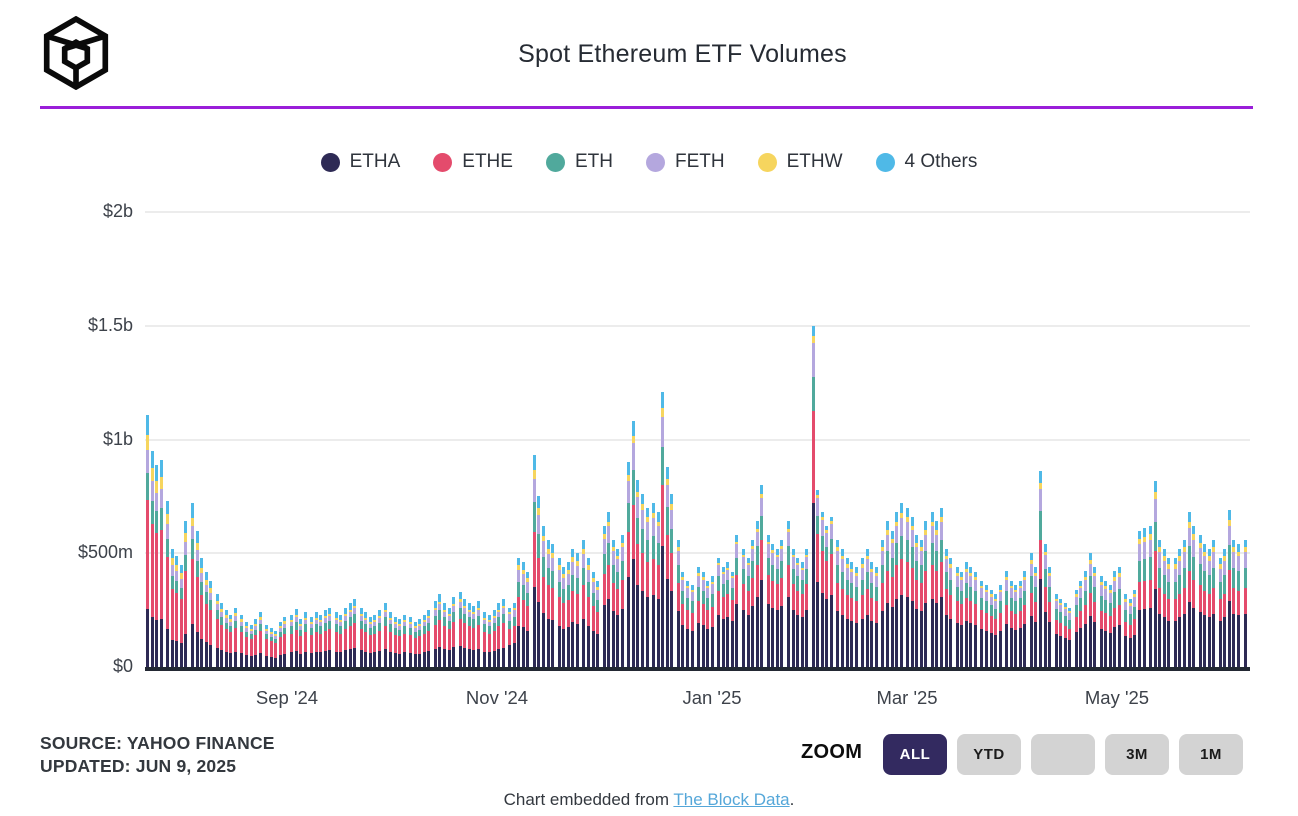 The image size is (1298, 816). Describe the element at coordinates (800, 162) in the screenshot. I see `legend-item-ethw: ETHW` at that location.